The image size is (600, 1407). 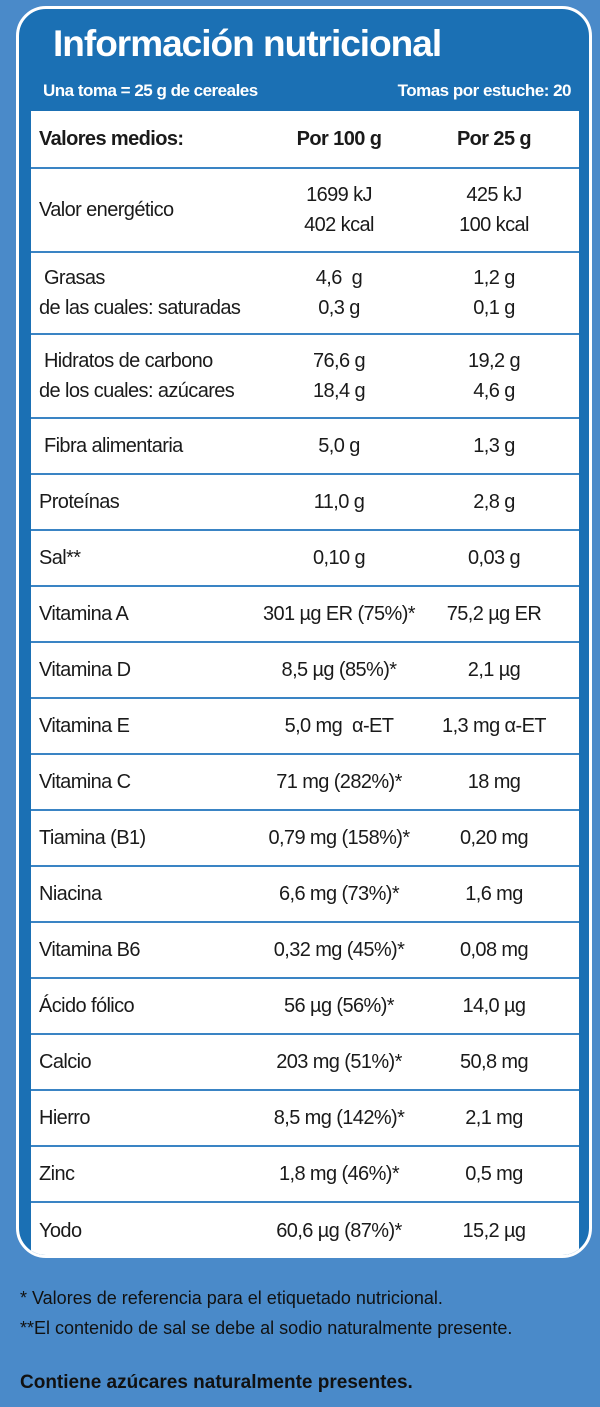 What do you see at coordinates (494, 361) in the screenshot?
I see `value-per-25g-line: 19,2 g` at bounding box center [494, 361].